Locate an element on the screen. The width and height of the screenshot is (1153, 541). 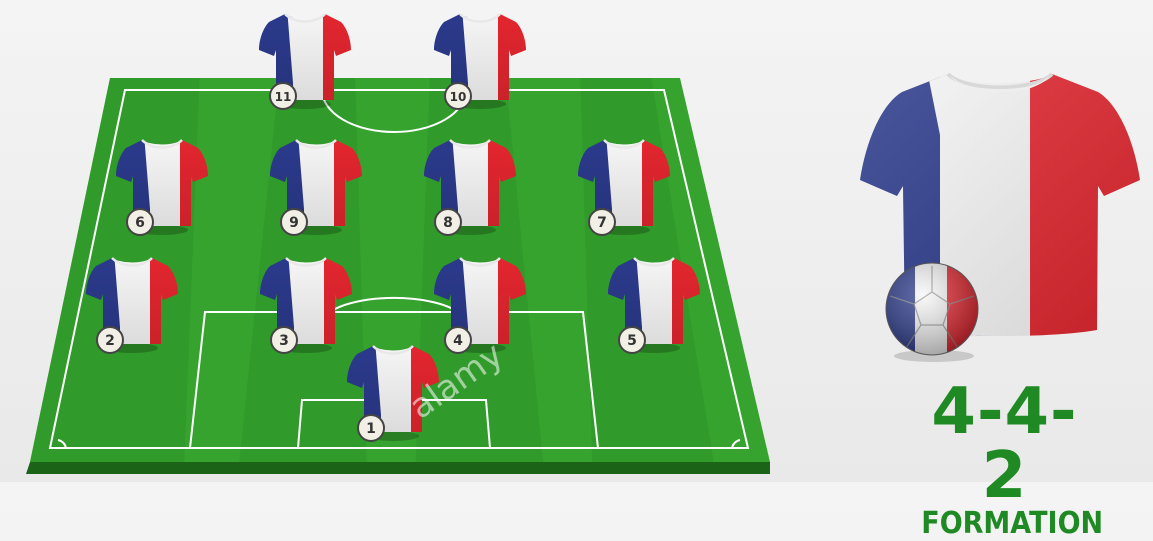
player-number: 4 is located at coordinates (458, 341).